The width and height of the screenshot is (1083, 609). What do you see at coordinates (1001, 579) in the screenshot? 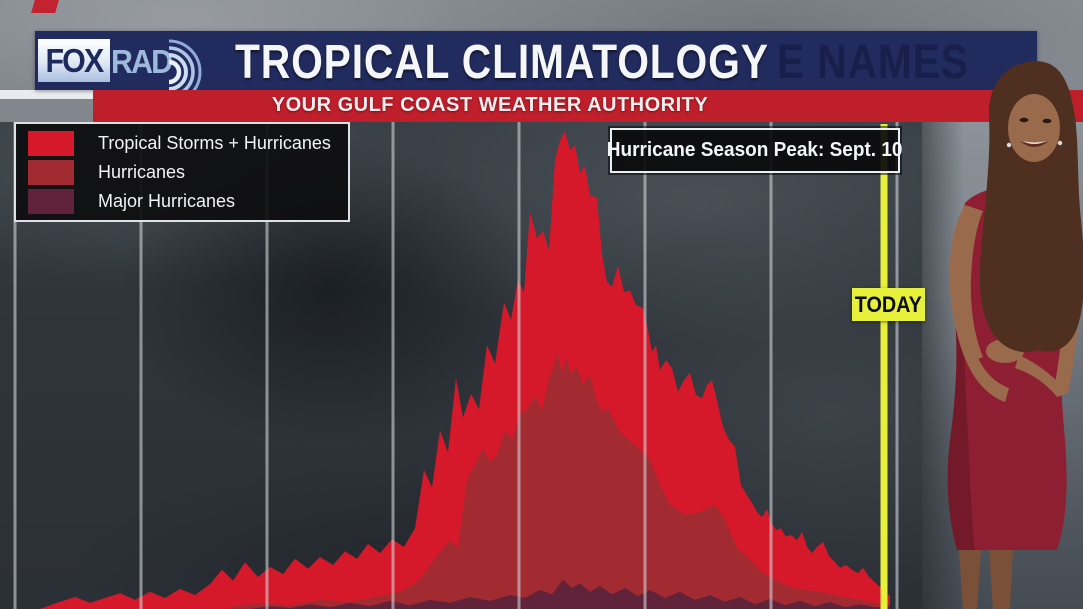
I see `presenter-leg-right` at bounding box center [1001, 579].